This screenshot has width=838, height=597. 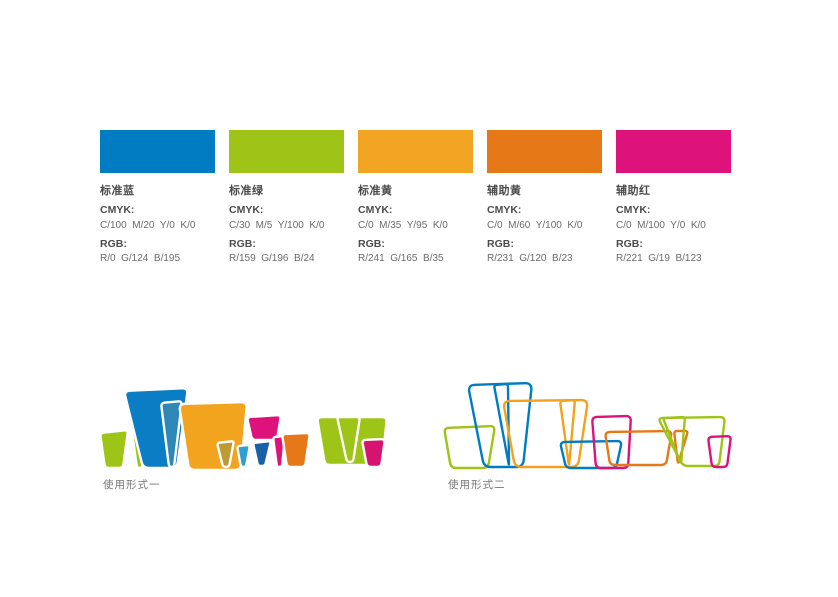 I want to click on rgb-value: R/241 G/165 B/35, so click(x=401, y=259).